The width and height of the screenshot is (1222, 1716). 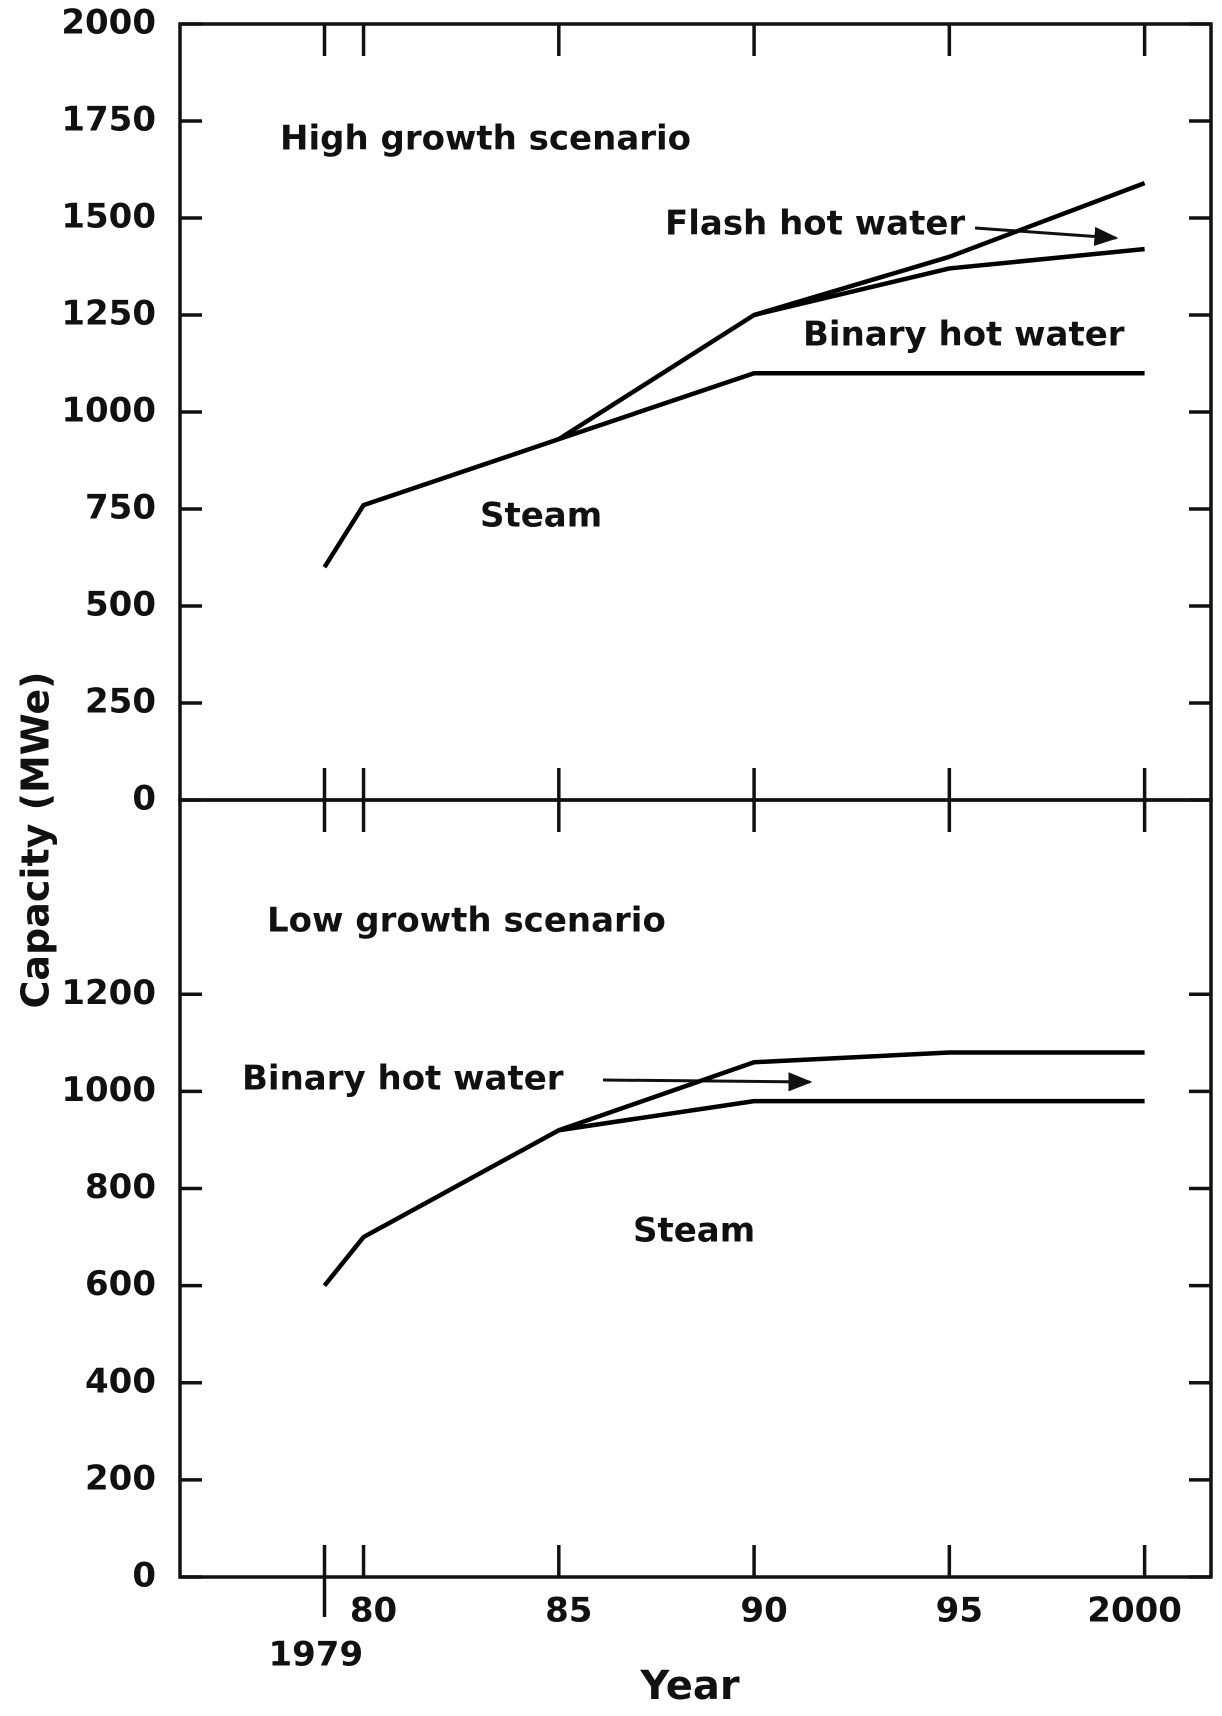 What do you see at coordinates (568, 1611) in the screenshot?
I see `x-tick-label: 85` at bounding box center [568, 1611].